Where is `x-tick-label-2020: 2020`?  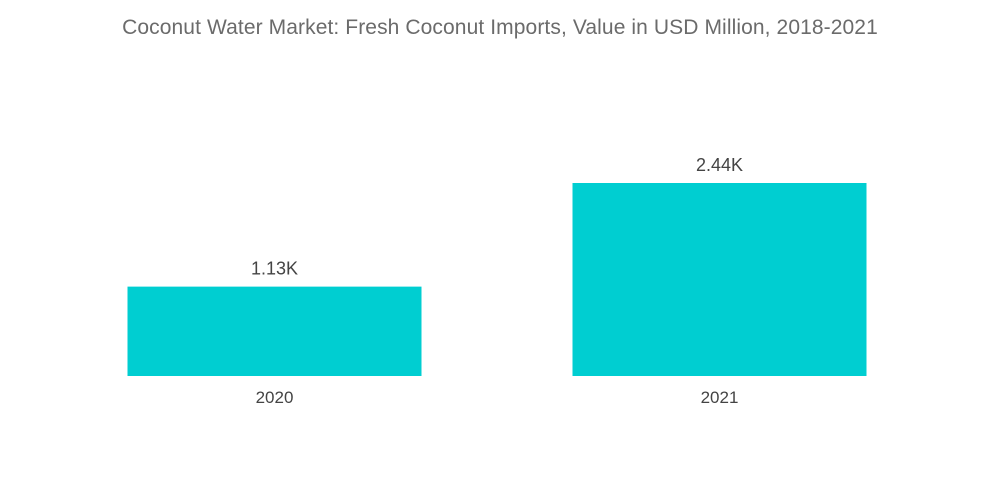
x-tick-label-2020: 2020 is located at coordinates (275, 397).